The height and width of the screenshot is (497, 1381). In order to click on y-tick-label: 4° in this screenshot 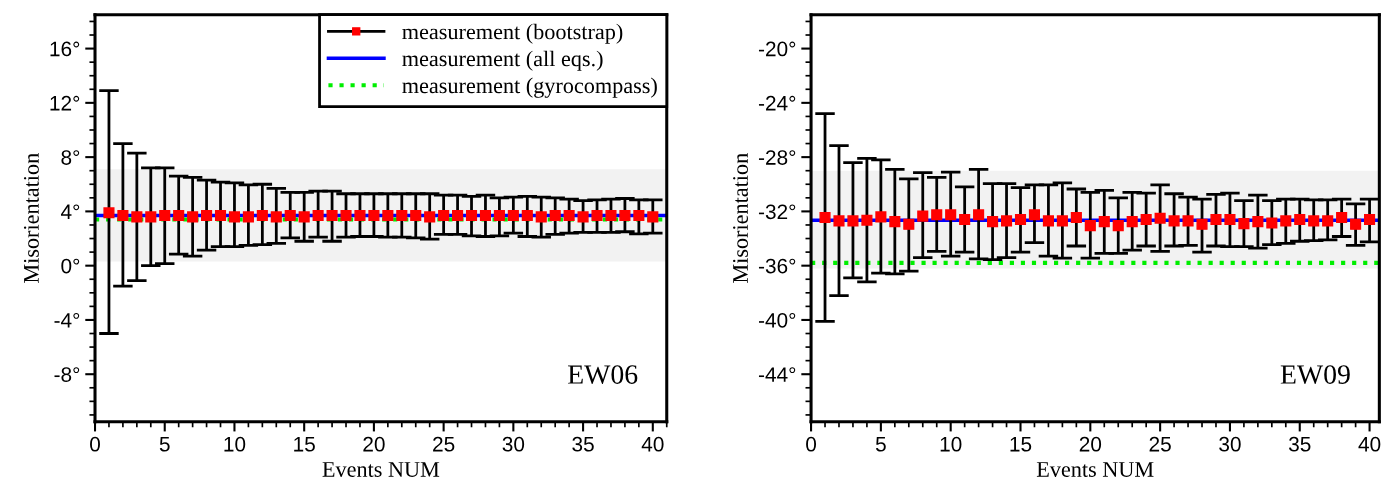, I will do `click(70, 211)`.